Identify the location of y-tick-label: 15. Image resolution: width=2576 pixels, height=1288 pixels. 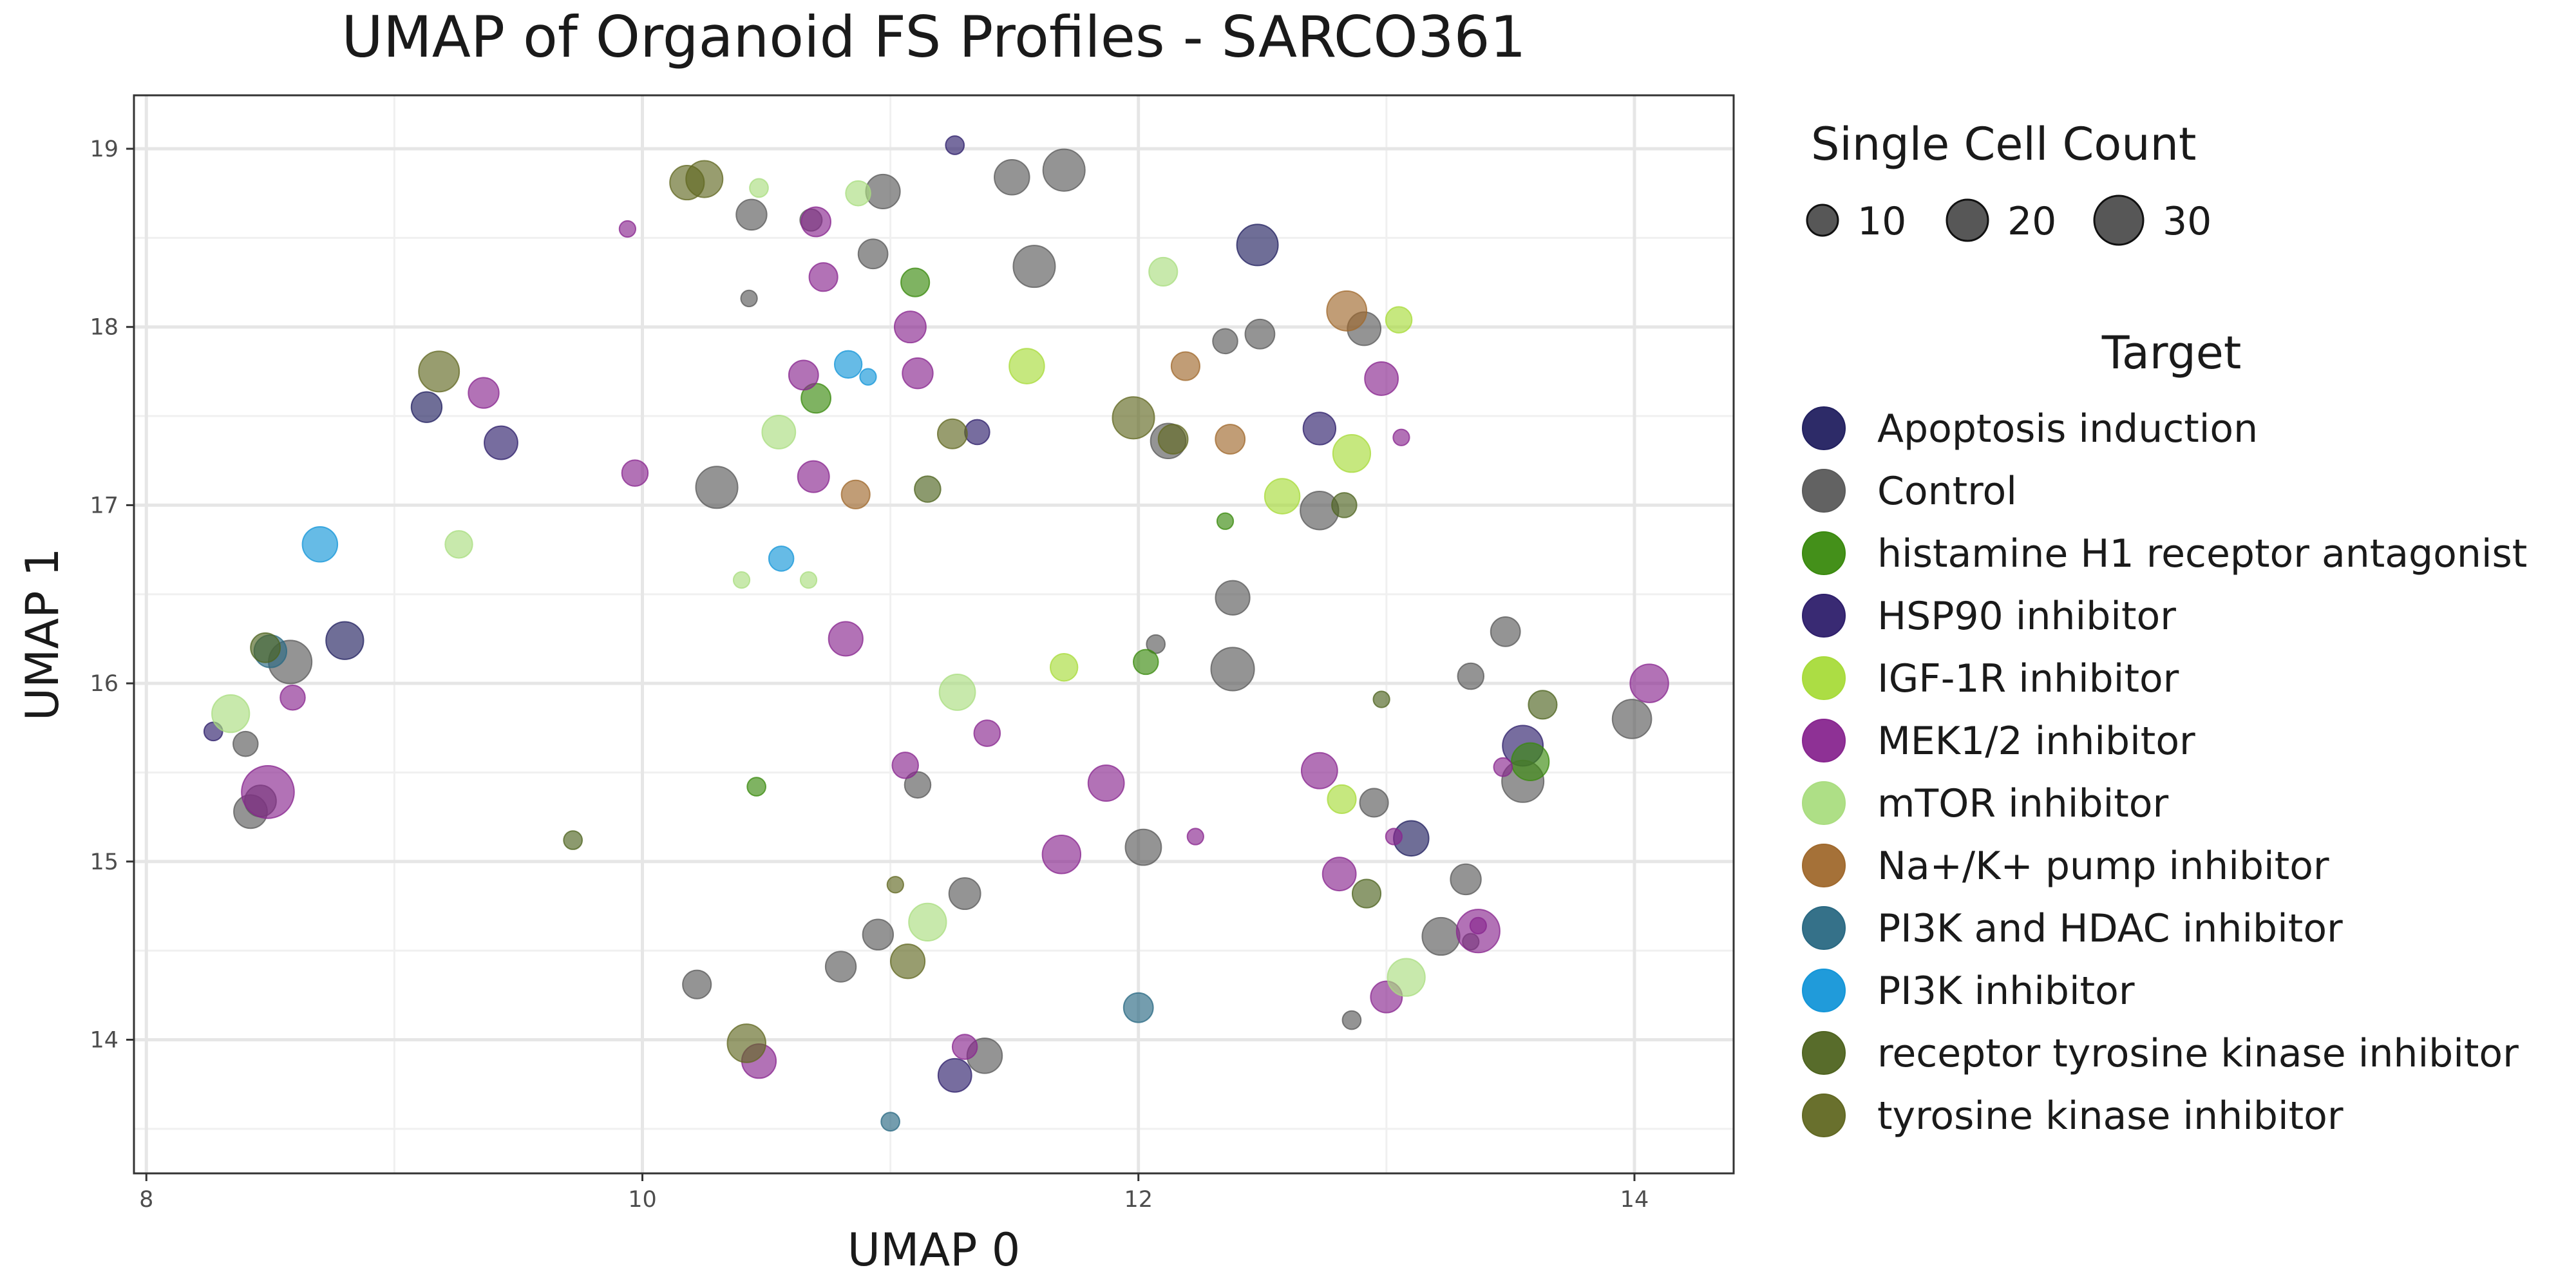
(104, 862).